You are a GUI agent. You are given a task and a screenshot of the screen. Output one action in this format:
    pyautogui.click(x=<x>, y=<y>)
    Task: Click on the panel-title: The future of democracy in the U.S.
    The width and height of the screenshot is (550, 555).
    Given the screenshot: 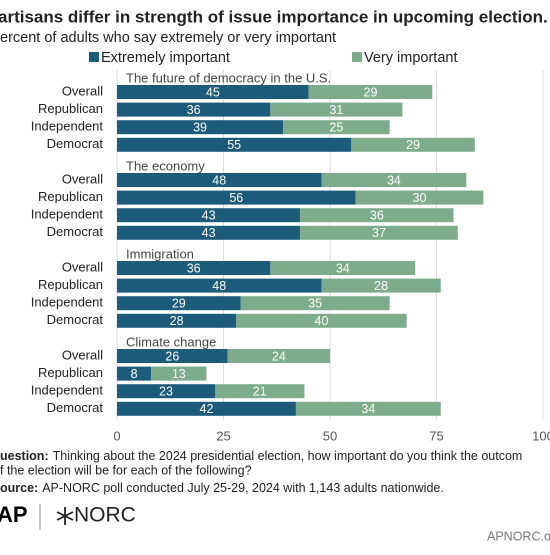 What is the action you would take?
    pyautogui.click(x=228, y=77)
    